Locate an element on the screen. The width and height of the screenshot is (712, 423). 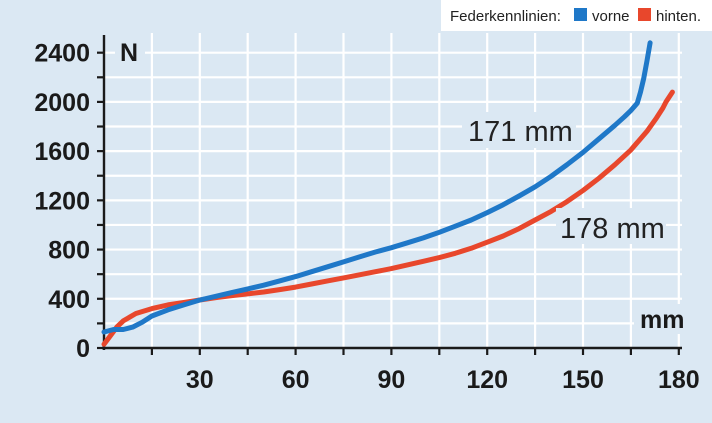
y-unit-label: N is located at coordinates (129, 53).